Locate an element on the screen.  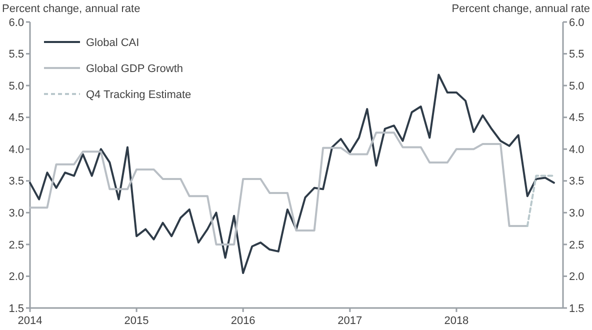
y2-tick-label: 2.5 is located at coordinates (576, 245).